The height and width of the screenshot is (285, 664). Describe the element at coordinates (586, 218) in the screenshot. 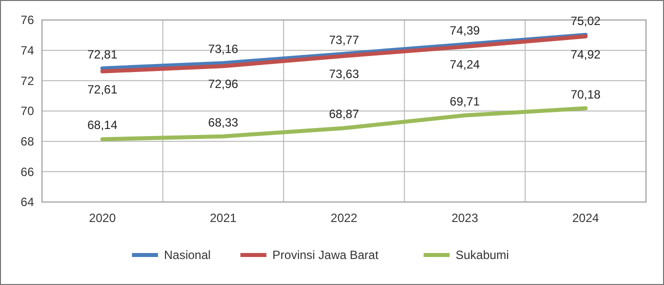

I see `x-tick-label: 2024` at that location.